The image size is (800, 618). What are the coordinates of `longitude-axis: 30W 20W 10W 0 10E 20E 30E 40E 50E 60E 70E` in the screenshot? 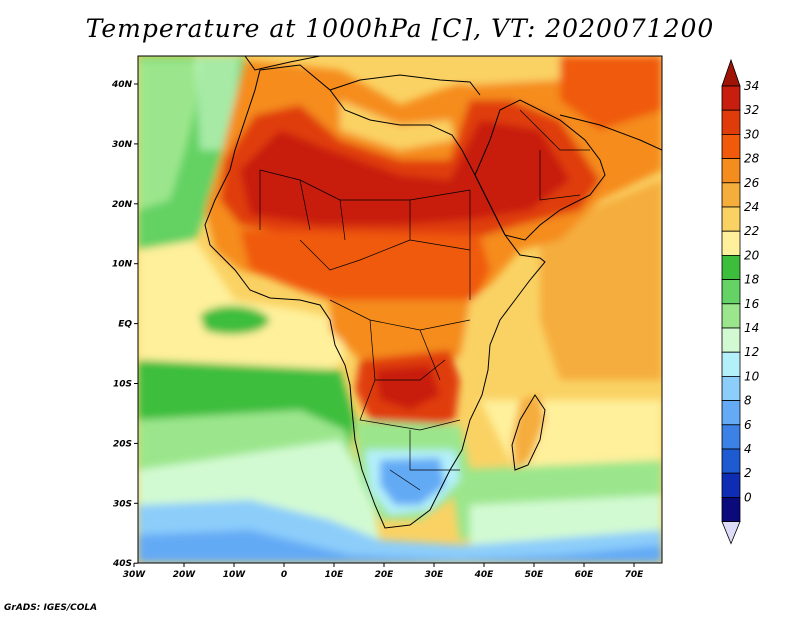 It's located at (383, 571).